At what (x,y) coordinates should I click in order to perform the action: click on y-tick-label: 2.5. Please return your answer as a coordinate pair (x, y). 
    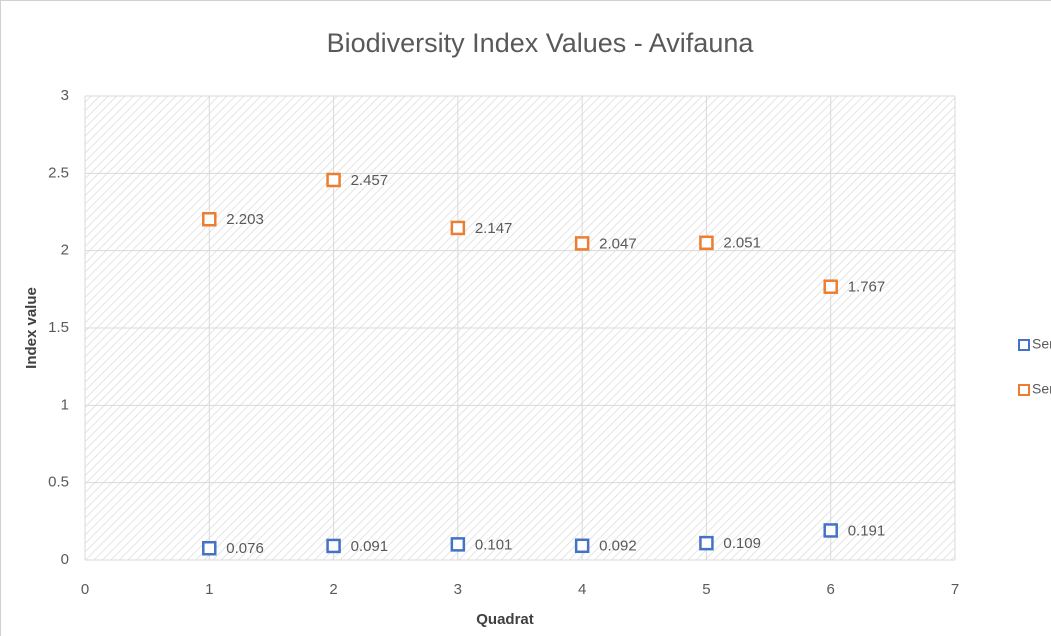
    Looking at the image, I should click on (58, 172).